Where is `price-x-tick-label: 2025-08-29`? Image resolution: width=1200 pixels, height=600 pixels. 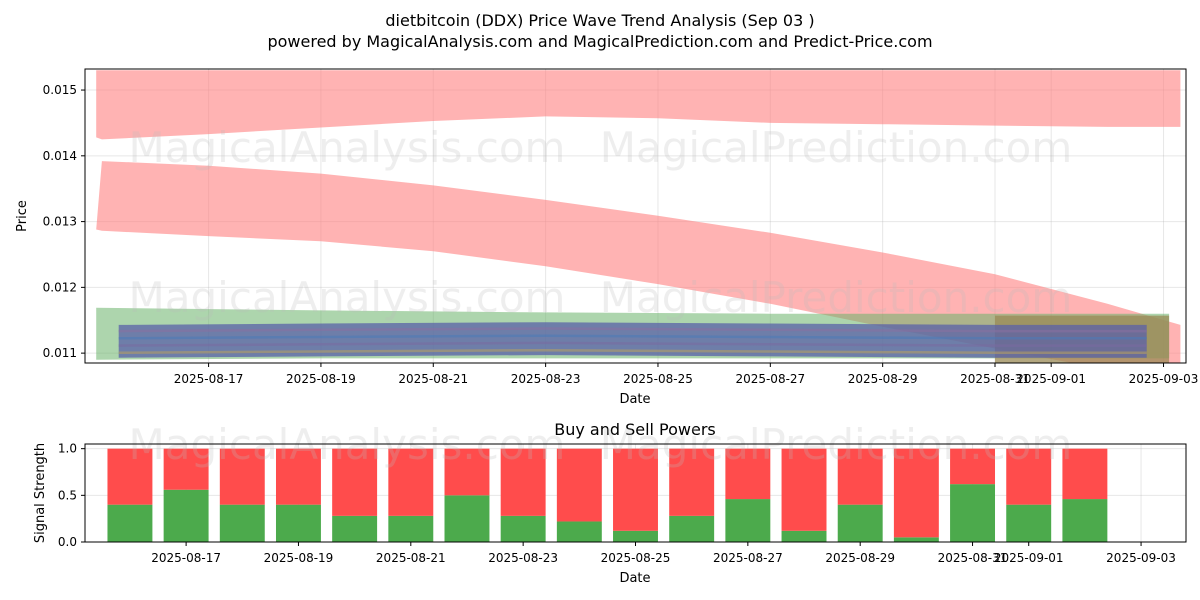
price-x-tick-label: 2025-08-29 is located at coordinates (883, 379).